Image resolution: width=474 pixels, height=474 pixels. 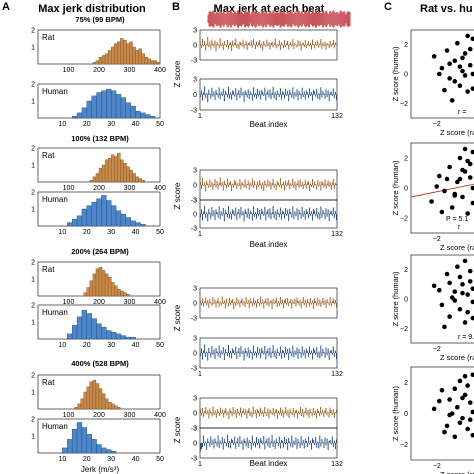 What do you see at coordinates (195, 31) in the screenshot?
I see `beat-ytick-label: 3` at bounding box center [195, 31].